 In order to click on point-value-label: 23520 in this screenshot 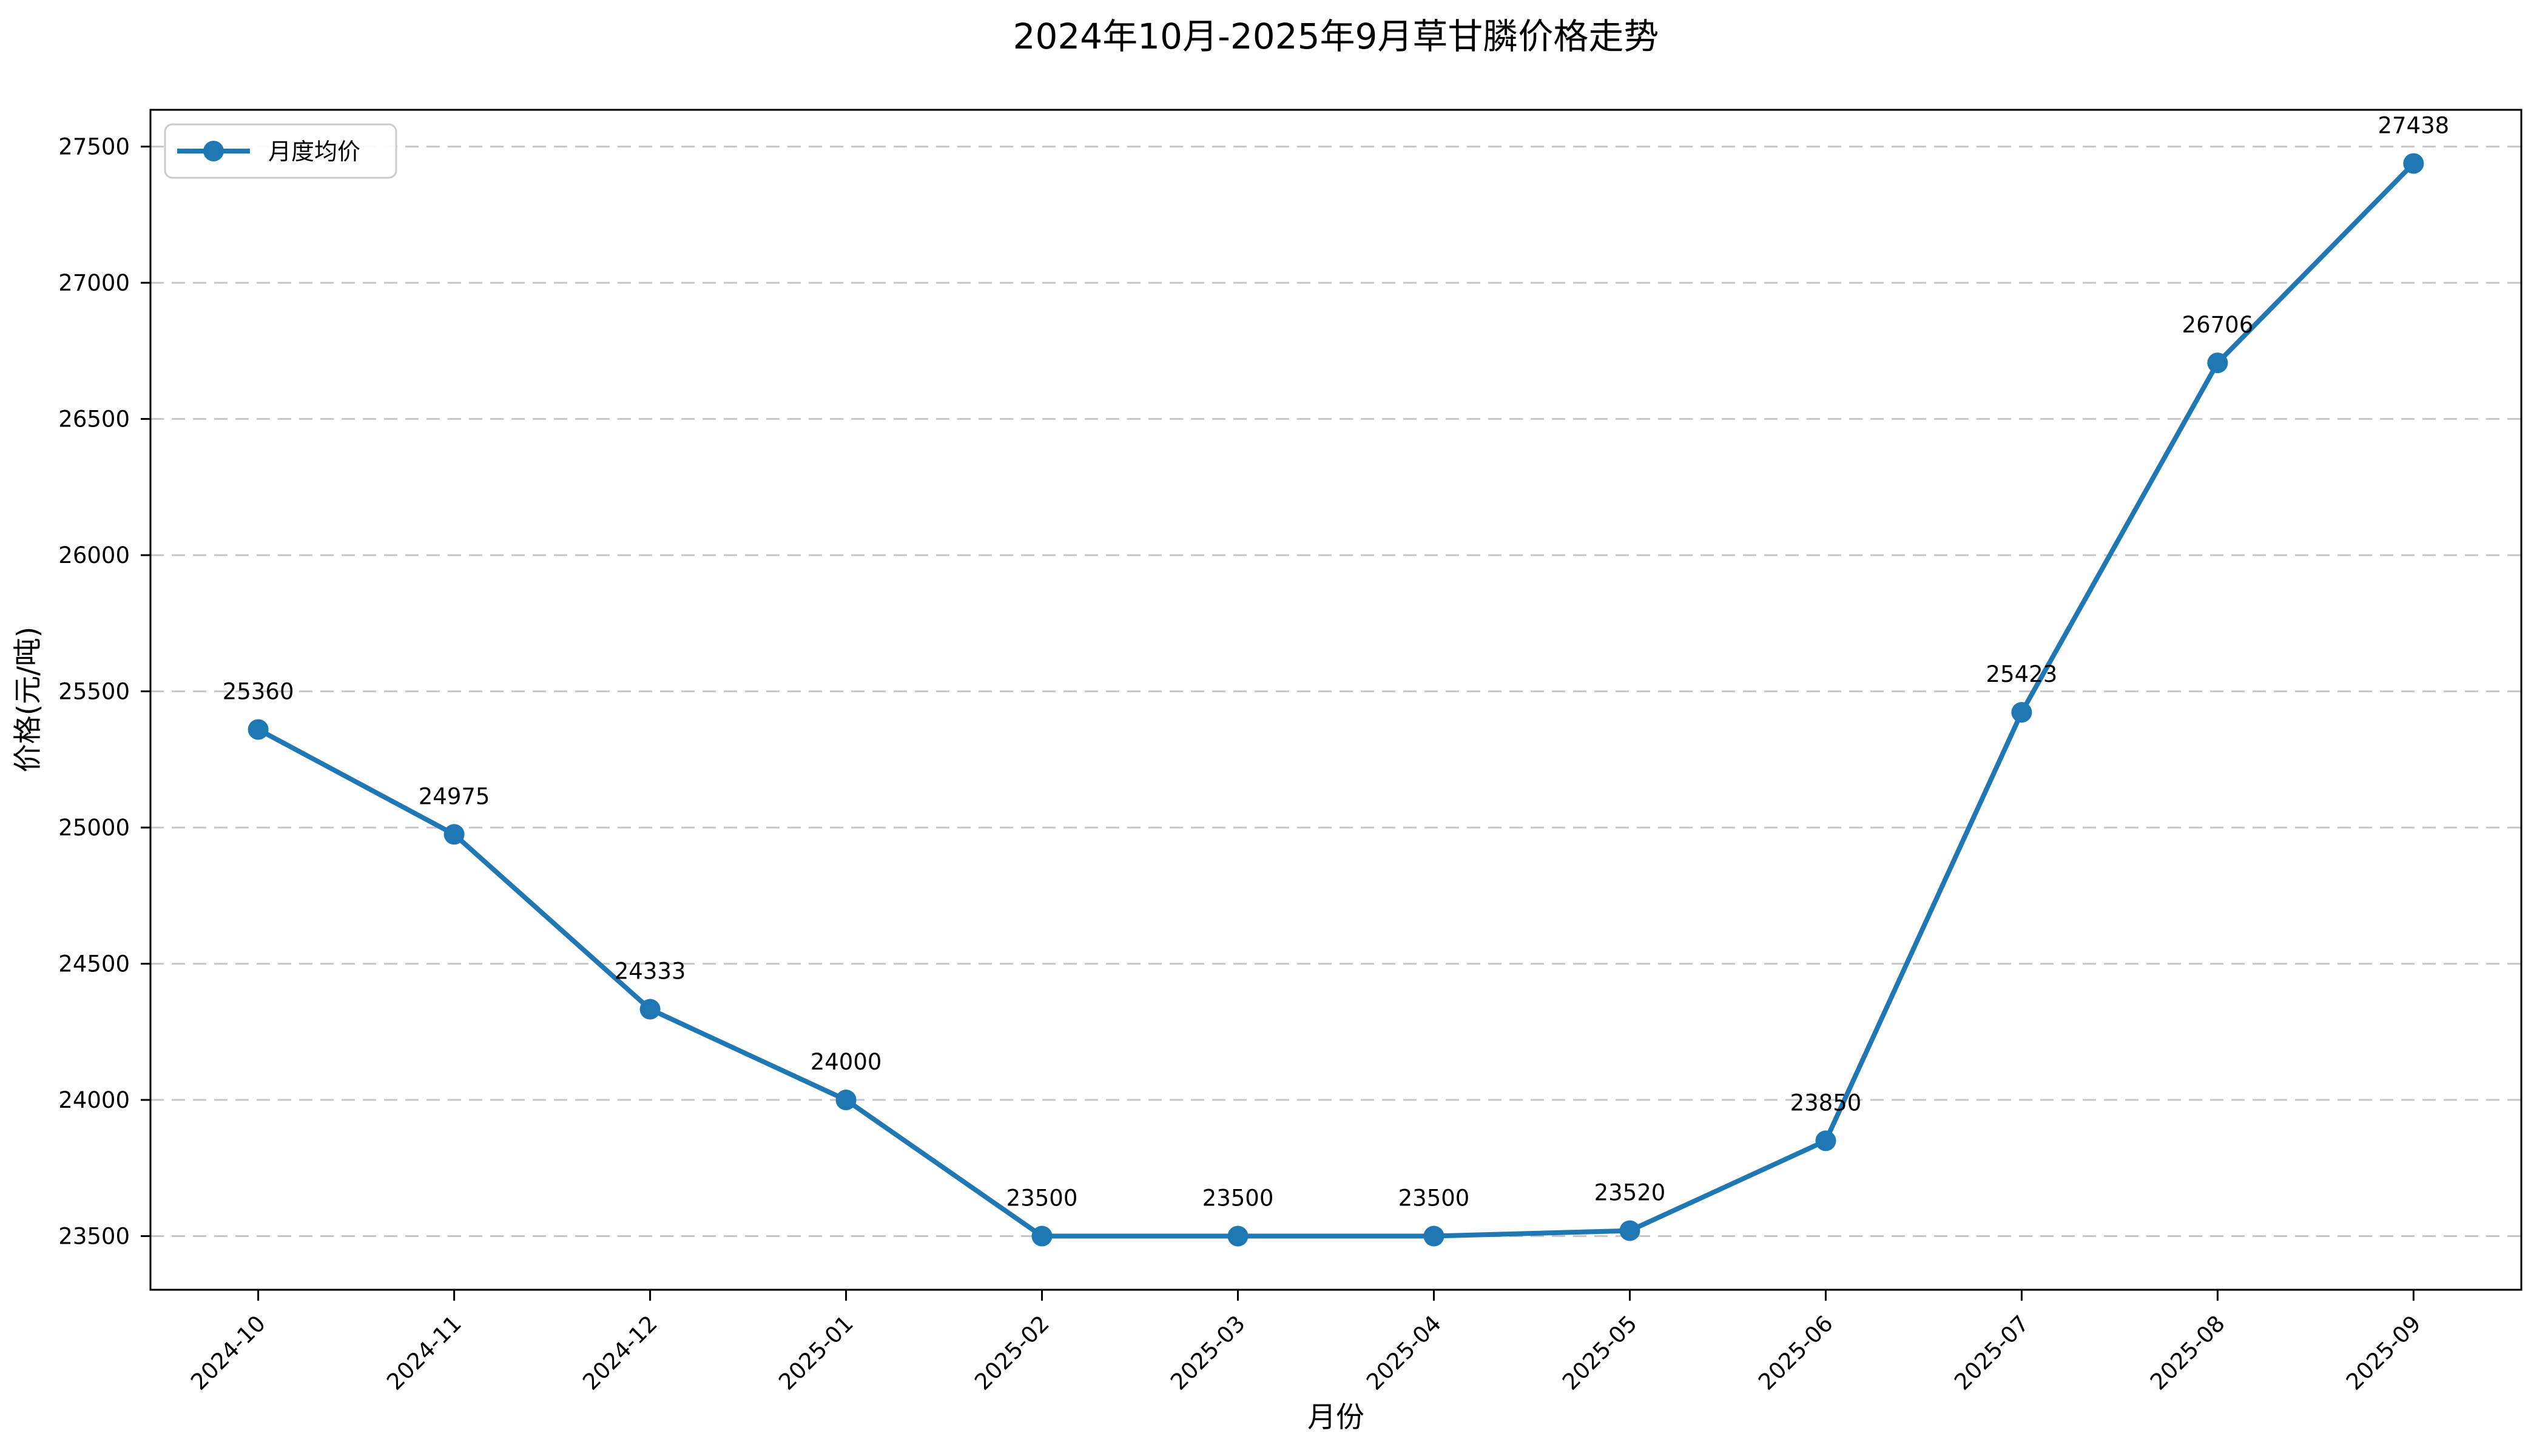, I will do `click(1630, 1193)`.